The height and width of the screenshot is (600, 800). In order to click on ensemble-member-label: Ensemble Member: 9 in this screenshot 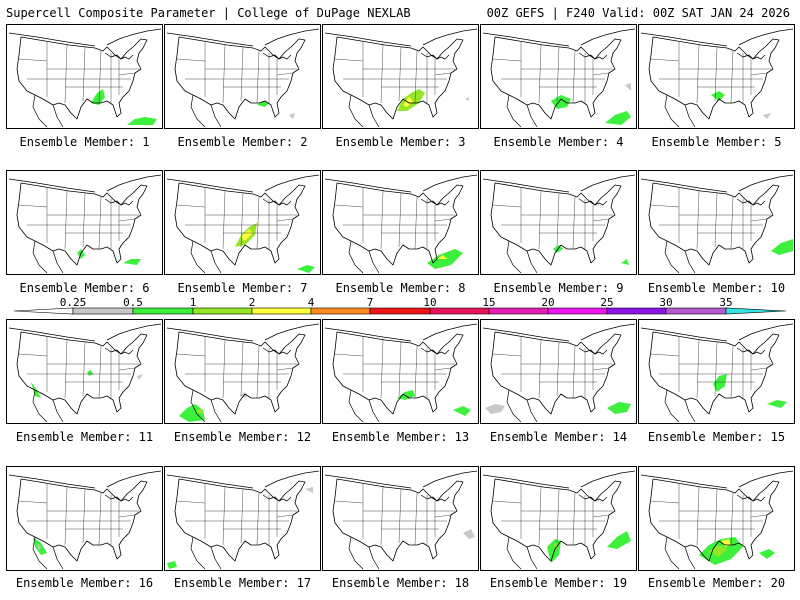, I will do `click(558, 288)`.